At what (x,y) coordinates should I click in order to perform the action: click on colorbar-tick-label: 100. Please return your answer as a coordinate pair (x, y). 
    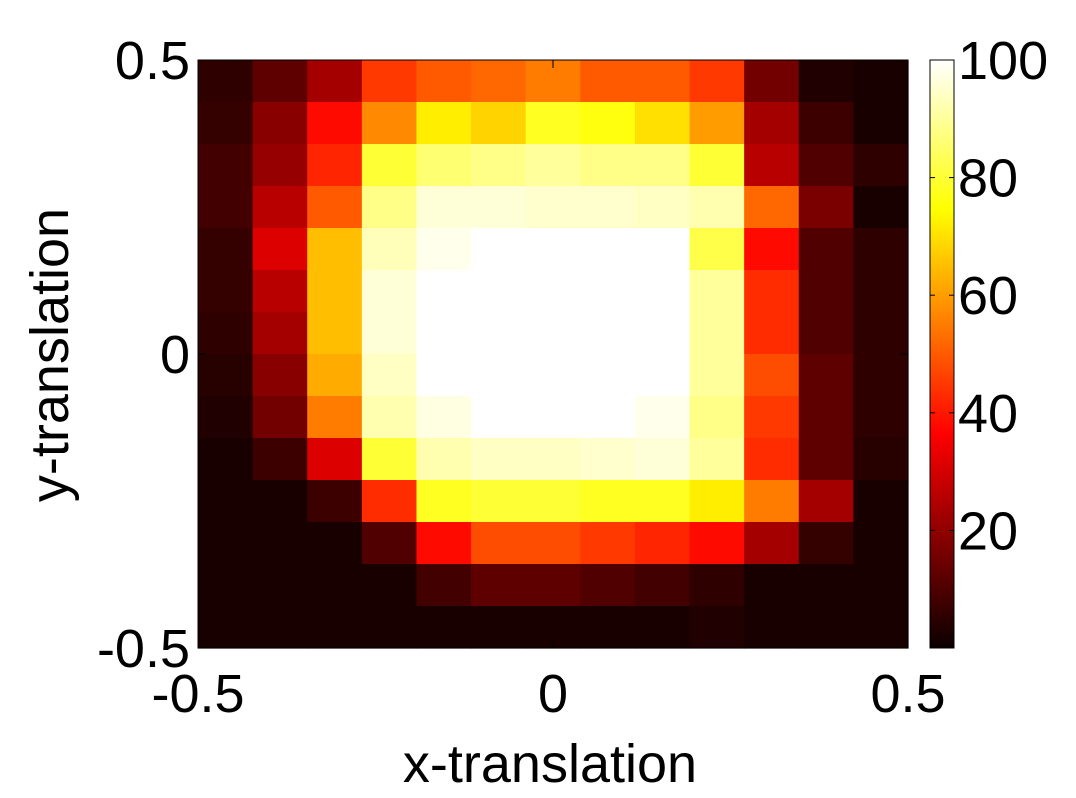
    Looking at the image, I should click on (1003, 61).